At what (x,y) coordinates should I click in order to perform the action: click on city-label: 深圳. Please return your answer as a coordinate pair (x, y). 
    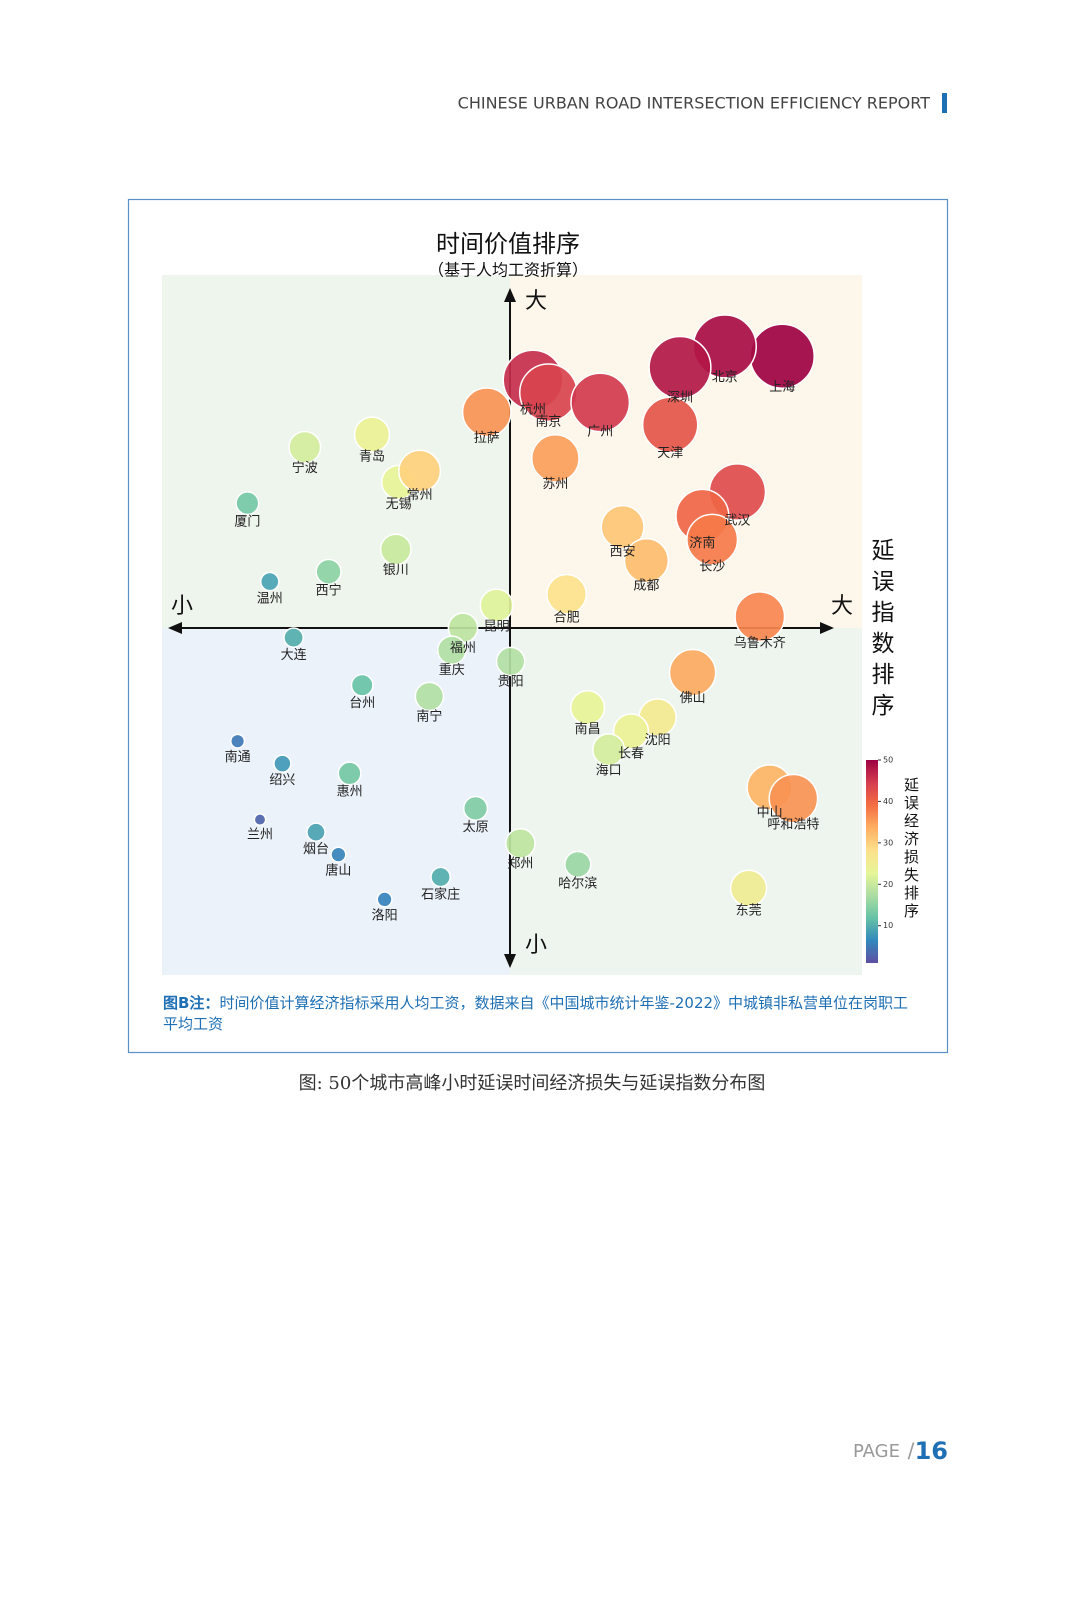
    Looking at the image, I should click on (680, 397).